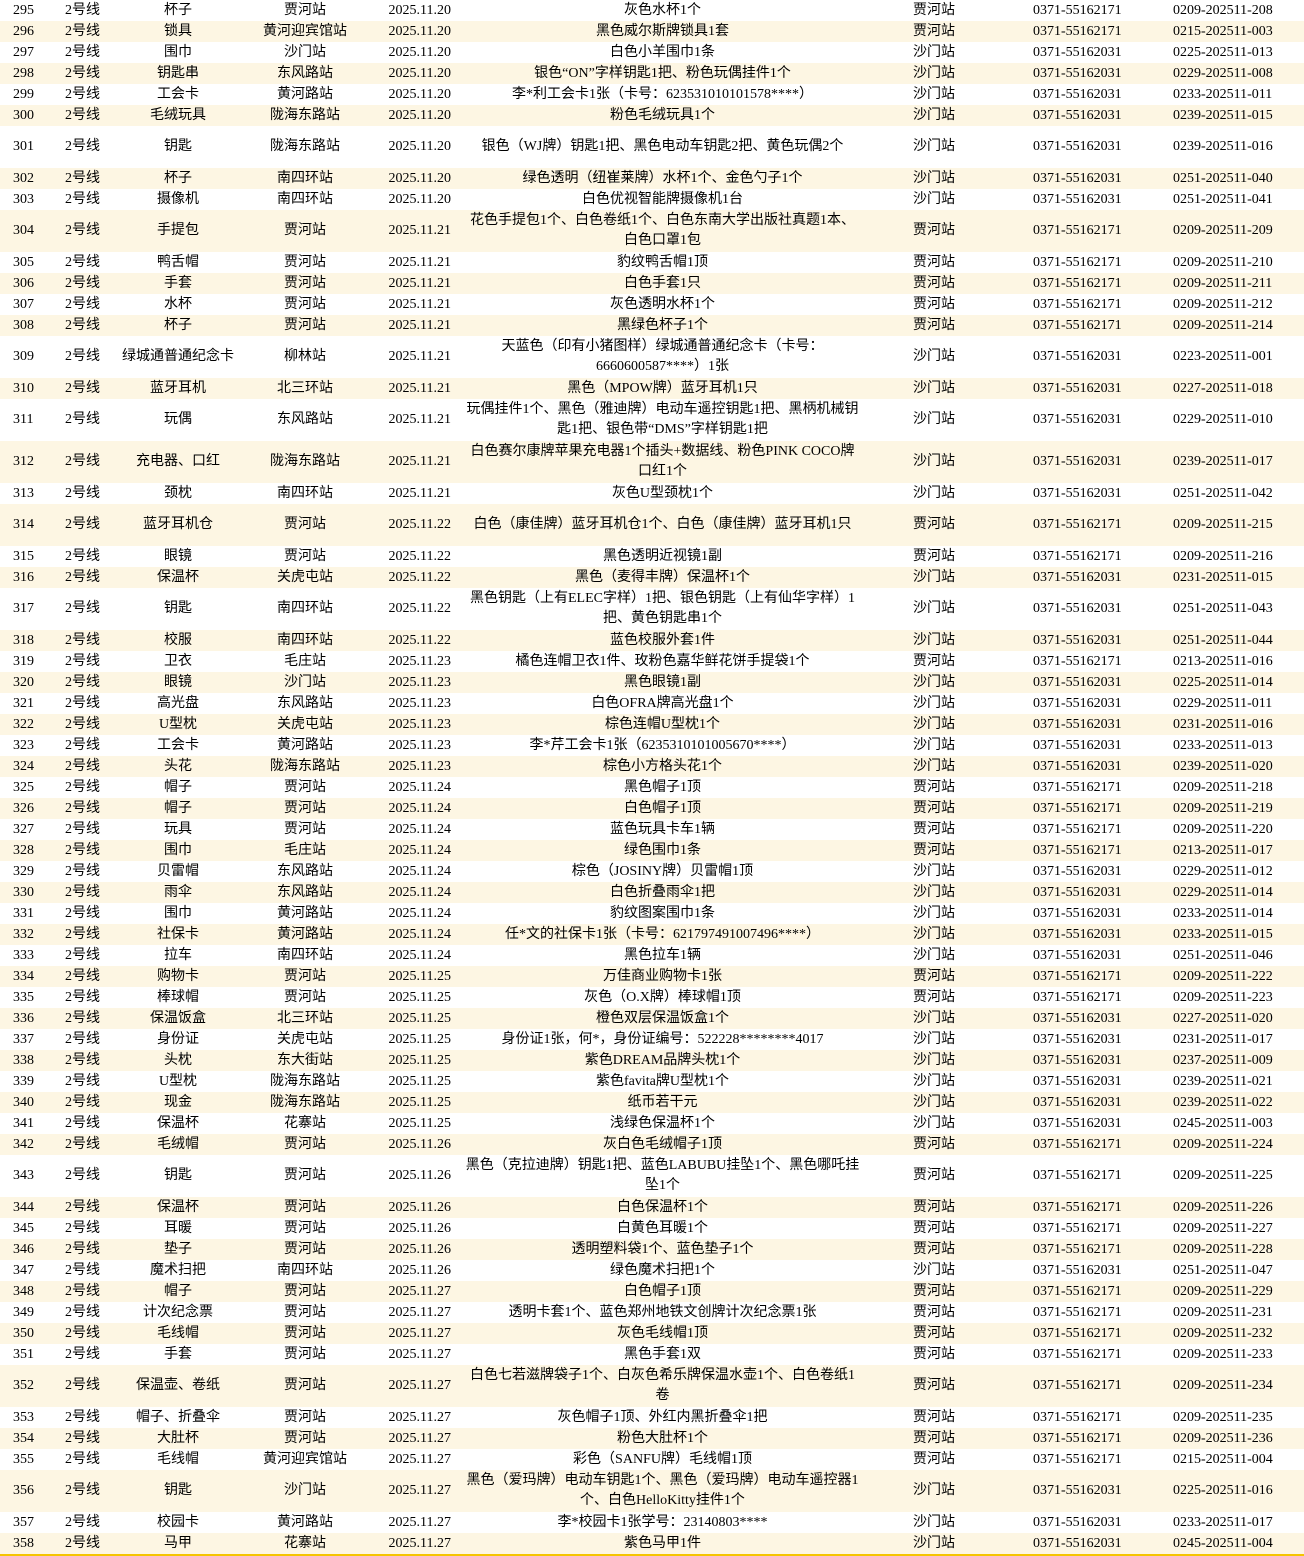  I want to click on record-id-cell: 0229-202511-014, so click(1223, 892).